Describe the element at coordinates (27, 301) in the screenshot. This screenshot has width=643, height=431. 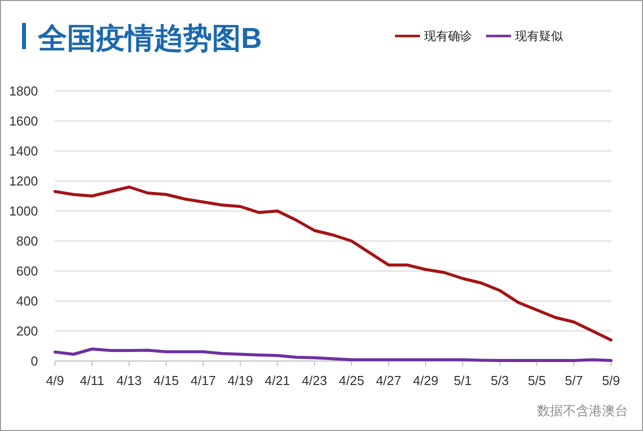
I see `y-tick-label: 400` at that location.